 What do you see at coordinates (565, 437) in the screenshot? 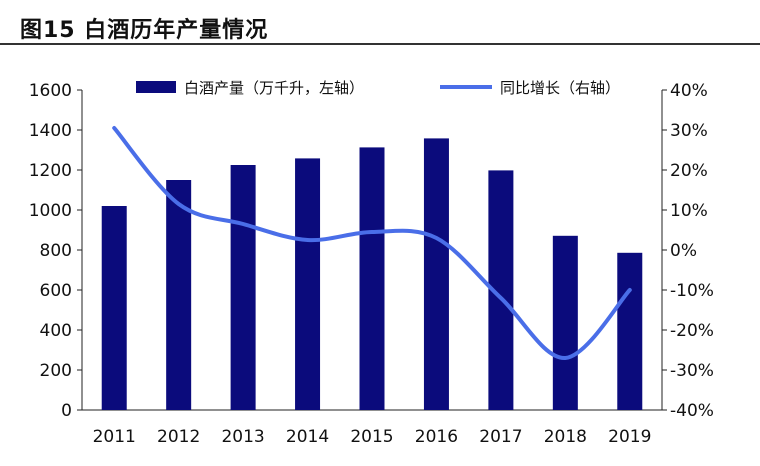
I see `x-tick-label: 2018` at bounding box center [565, 437].